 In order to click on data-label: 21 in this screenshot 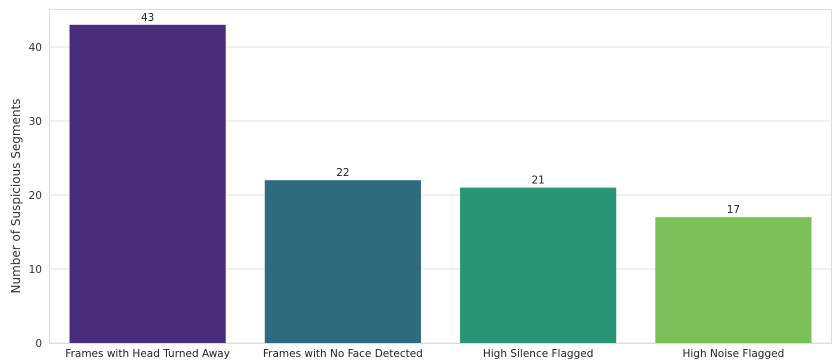, I will do `click(537, 181)`.